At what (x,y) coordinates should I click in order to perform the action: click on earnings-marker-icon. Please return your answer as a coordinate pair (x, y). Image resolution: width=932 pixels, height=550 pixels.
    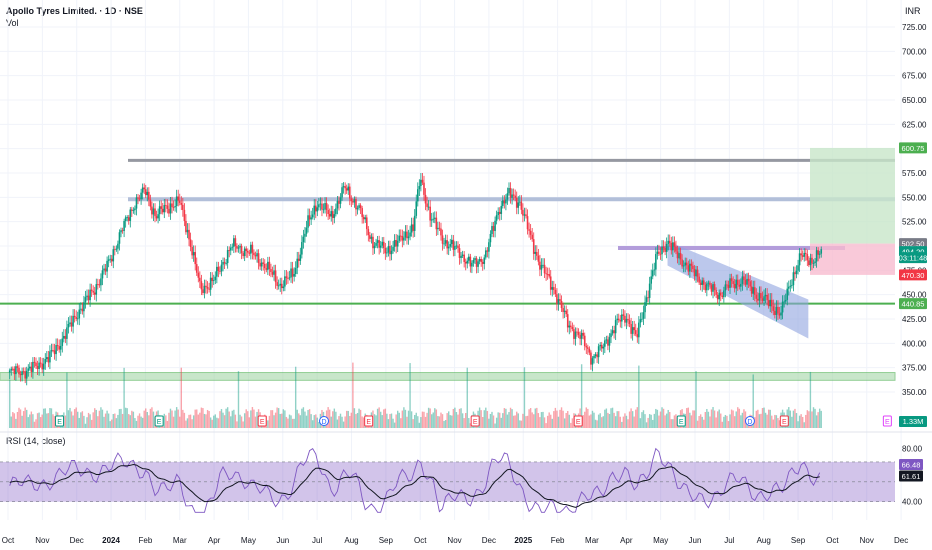
    Looking at the image, I should click on (369, 421).